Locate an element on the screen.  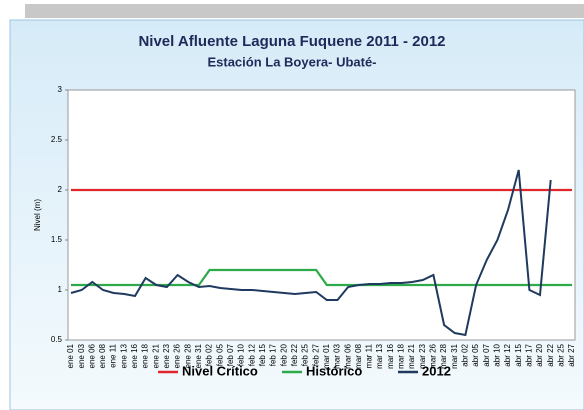
x-tick-label: ene 31 is located at coordinates (198, 355).